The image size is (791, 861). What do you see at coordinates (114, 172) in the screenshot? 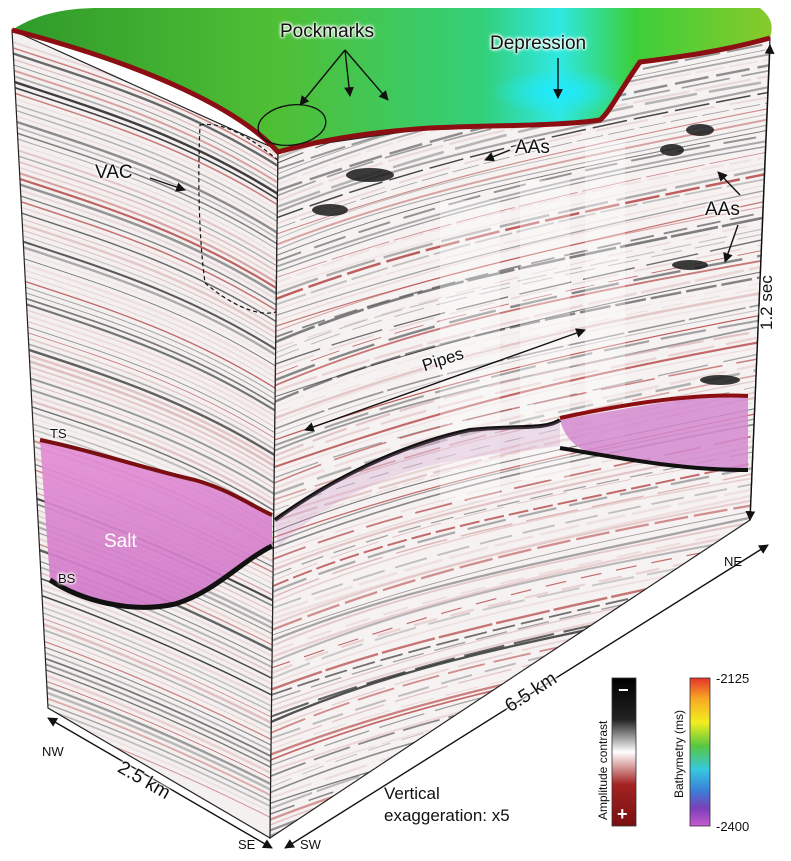
I see `label-vac: VAC` at bounding box center [114, 172].